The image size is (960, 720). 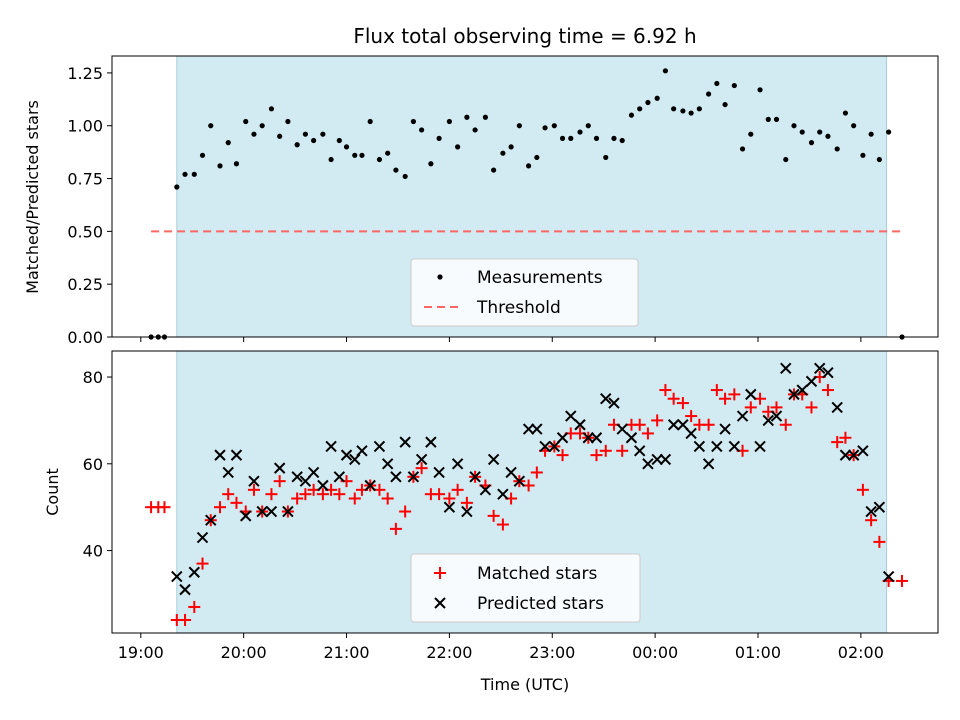 What do you see at coordinates (85, 73) in the screenshot?
I see `y-tick-label: 1.25` at bounding box center [85, 73].